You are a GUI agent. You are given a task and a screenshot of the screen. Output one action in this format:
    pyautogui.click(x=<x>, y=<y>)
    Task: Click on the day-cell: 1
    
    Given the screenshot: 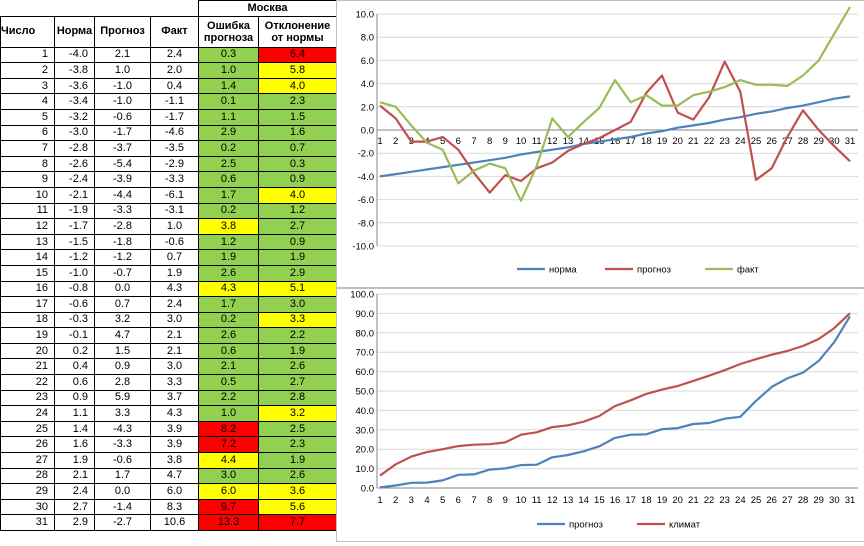 What is the action you would take?
    pyautogui.click(x=27, y=55)
    